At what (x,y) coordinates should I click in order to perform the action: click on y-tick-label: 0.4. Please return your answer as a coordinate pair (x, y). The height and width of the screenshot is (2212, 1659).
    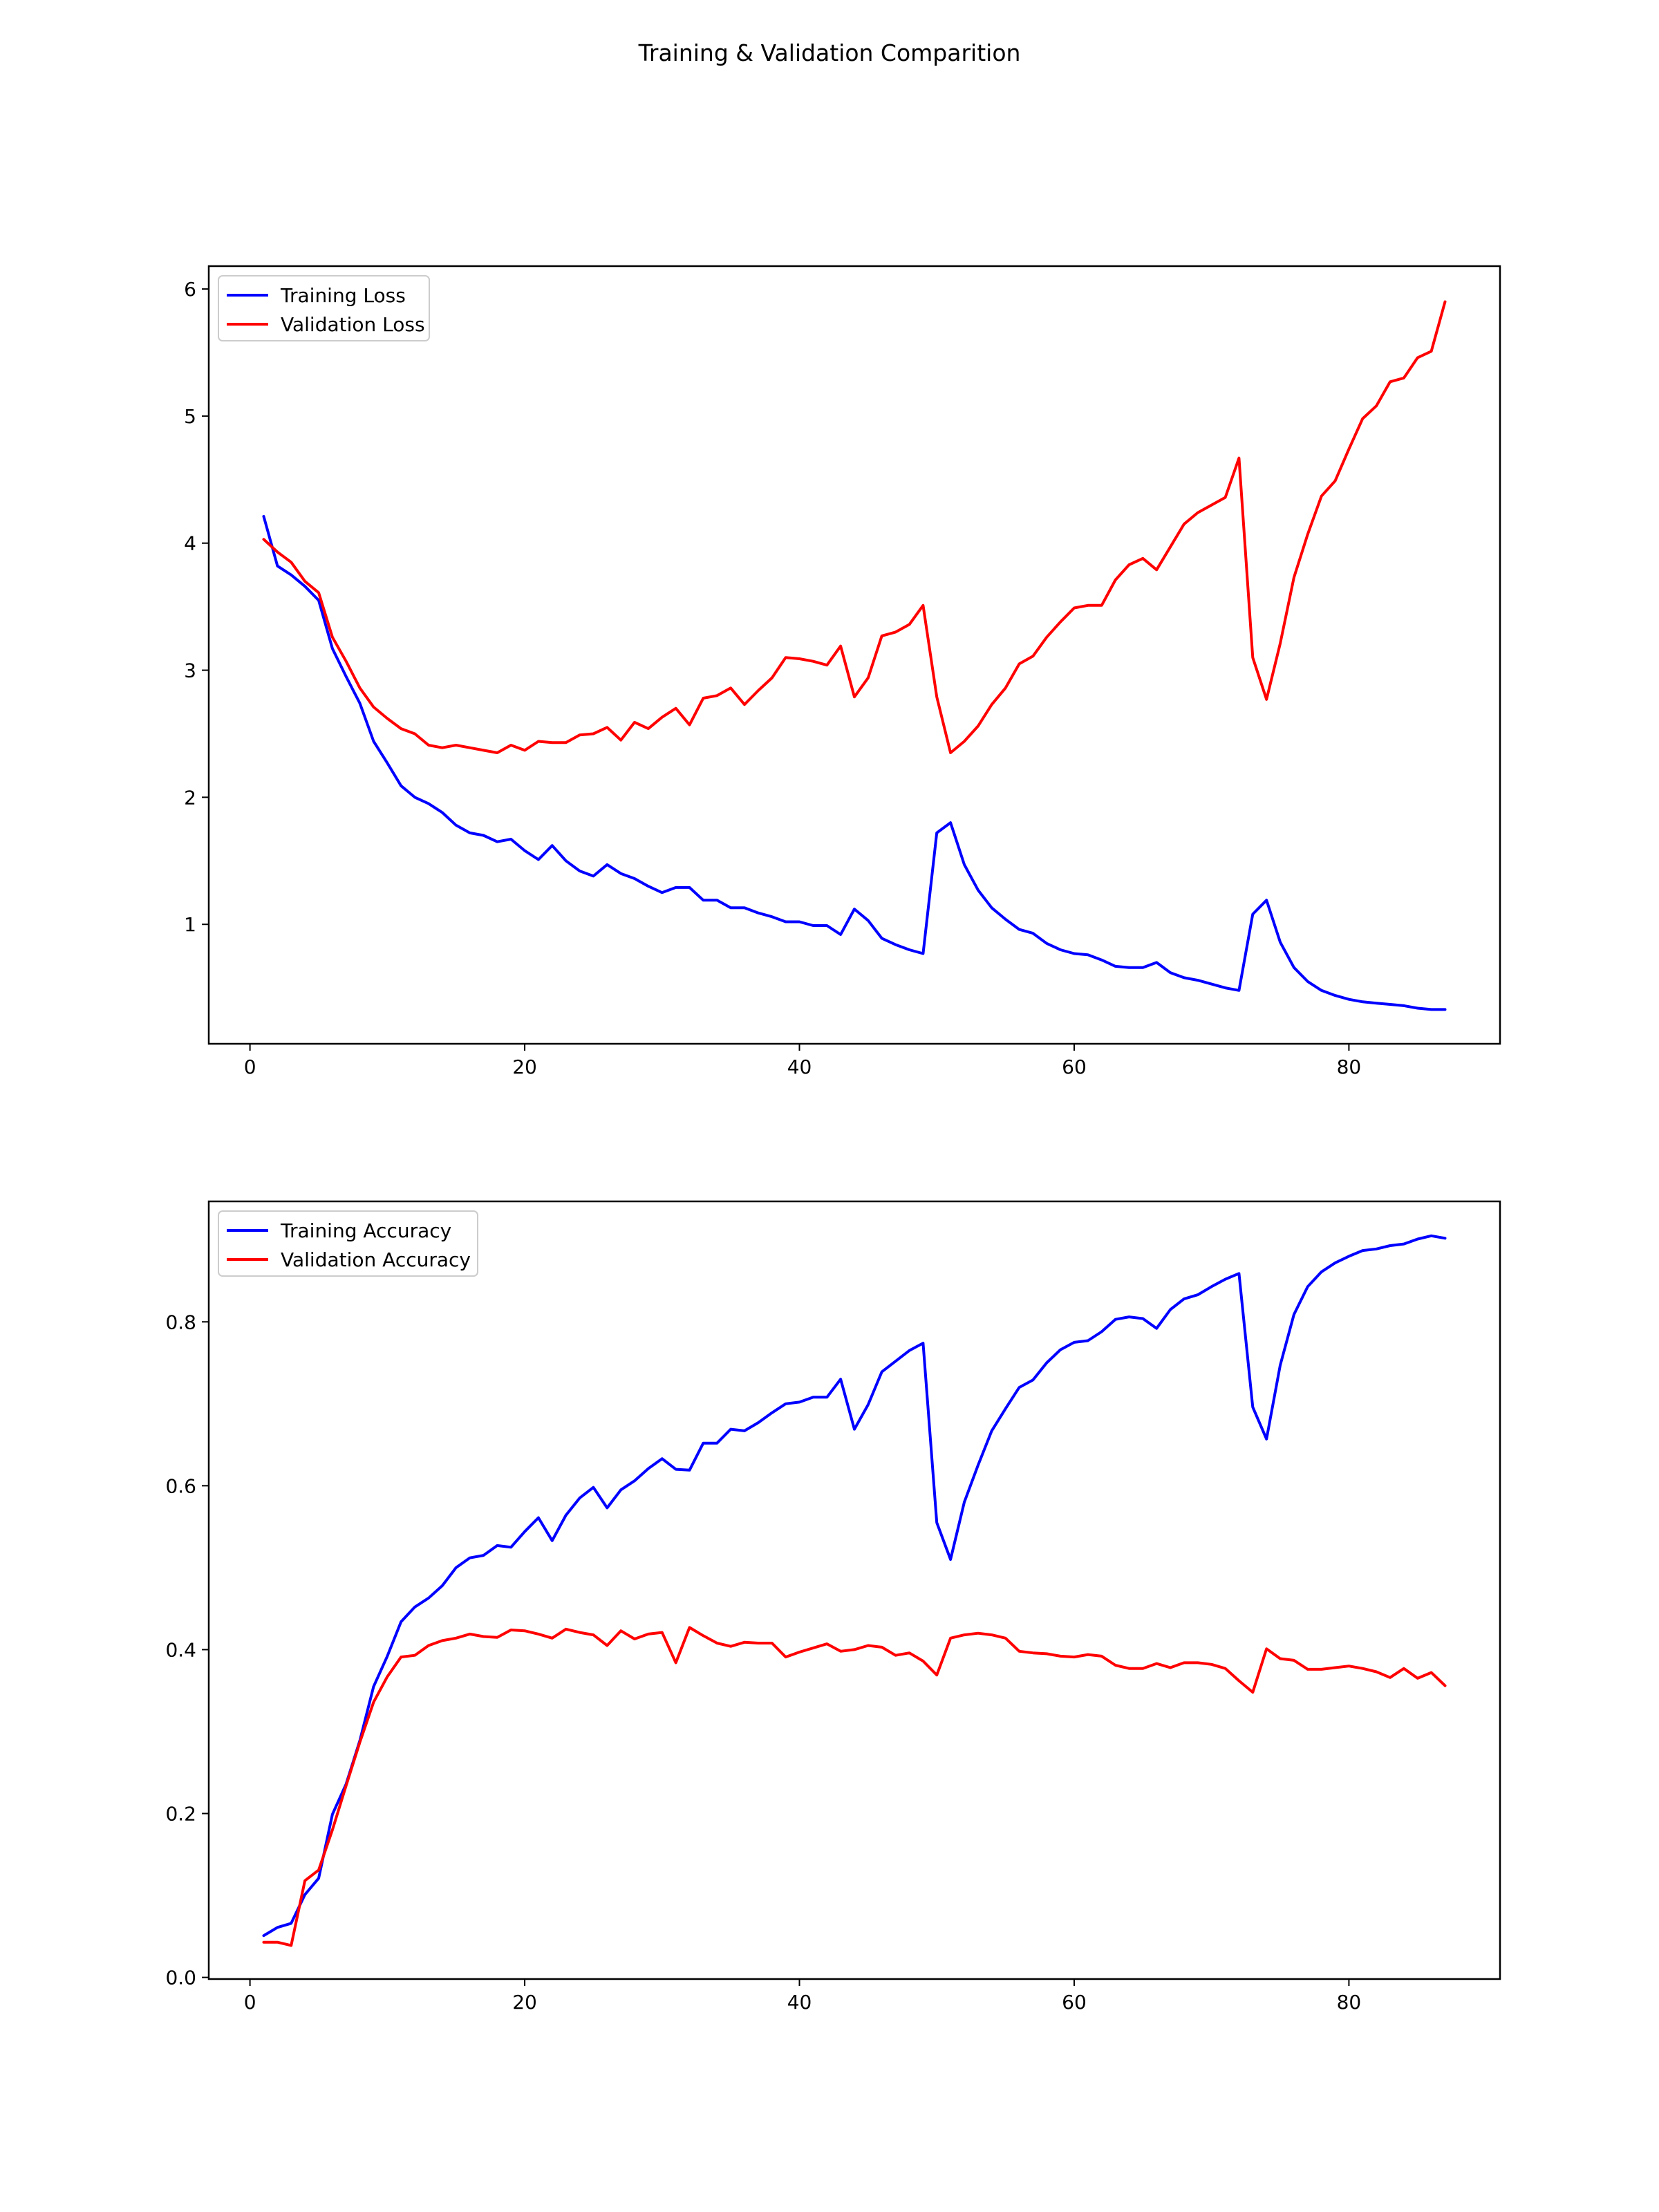
    Looking at the image, I should click on (180, 1649).